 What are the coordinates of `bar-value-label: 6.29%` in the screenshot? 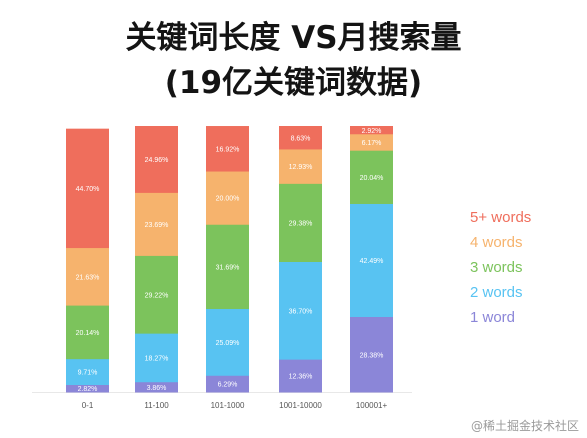 It's located at (228, 385).